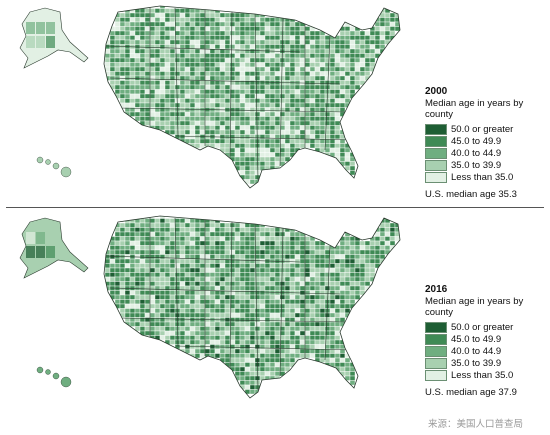  Describe the element at coordinates (474, 307) in the screenshot. I see `legend-title: Median age in years by county` at that location.